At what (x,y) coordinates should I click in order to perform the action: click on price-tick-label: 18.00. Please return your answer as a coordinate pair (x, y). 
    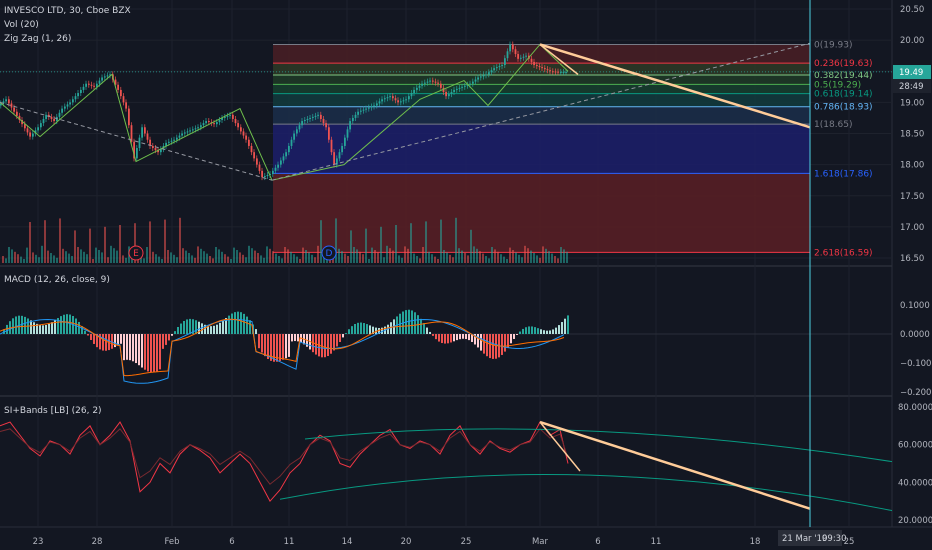
    Looking at the image, I should click on (912, 166).